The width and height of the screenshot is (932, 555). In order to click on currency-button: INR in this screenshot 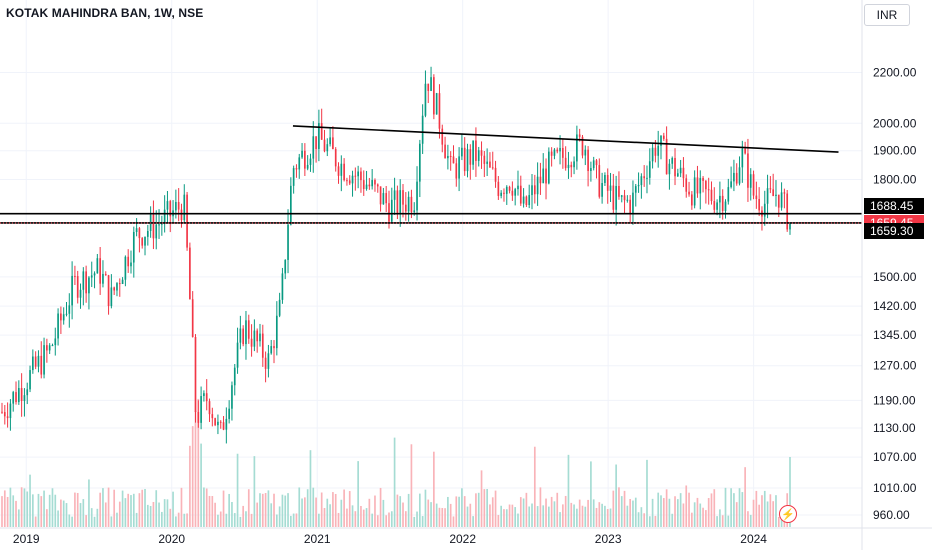, I will do `click(887, 15)`.